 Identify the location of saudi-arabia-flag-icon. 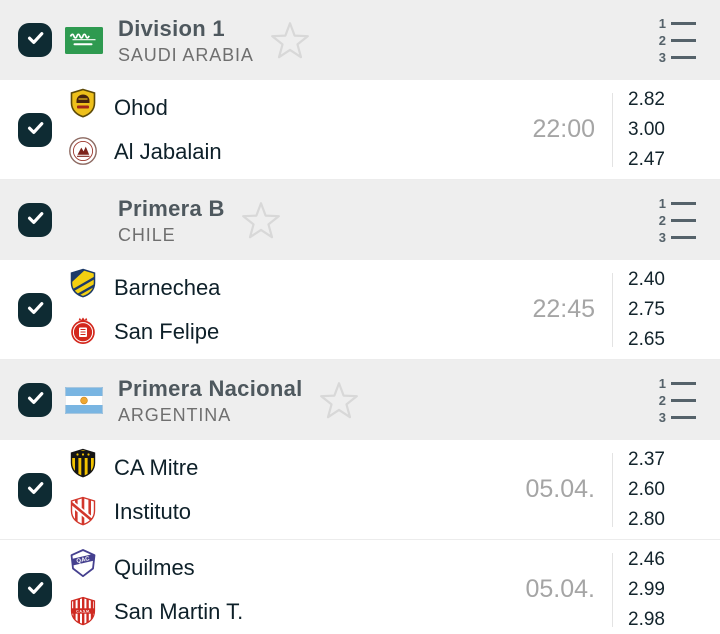
(84, 40).